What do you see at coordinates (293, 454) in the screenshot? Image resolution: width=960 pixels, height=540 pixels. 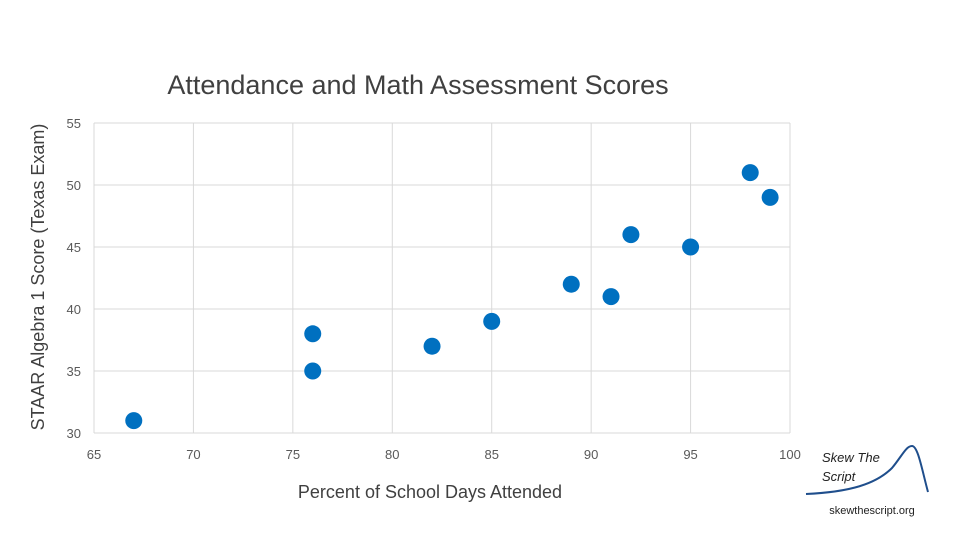 I see `x-tick-label: 75` at bounding box center [293, 454].